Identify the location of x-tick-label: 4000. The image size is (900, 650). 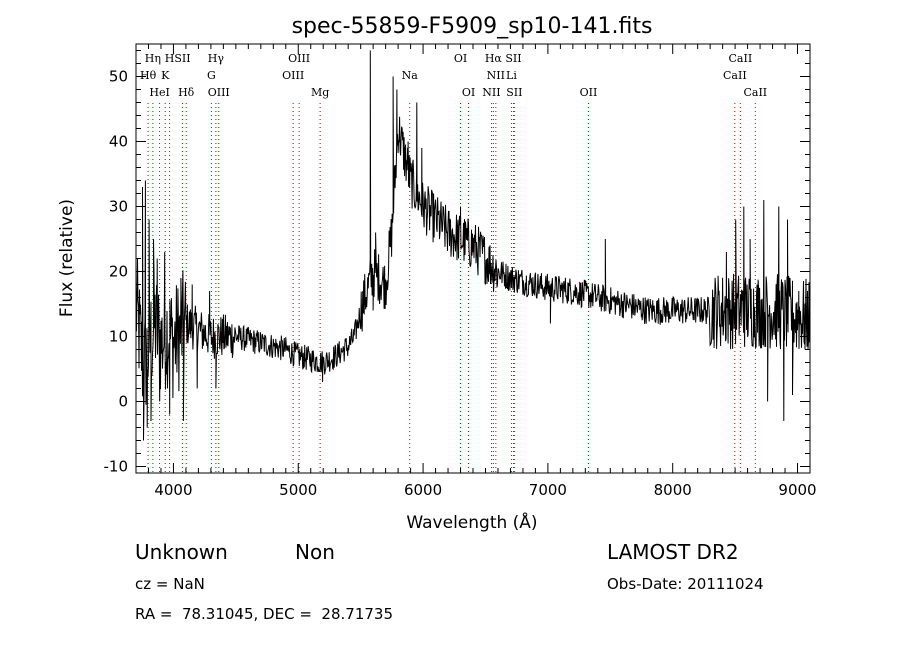
(173, 490).